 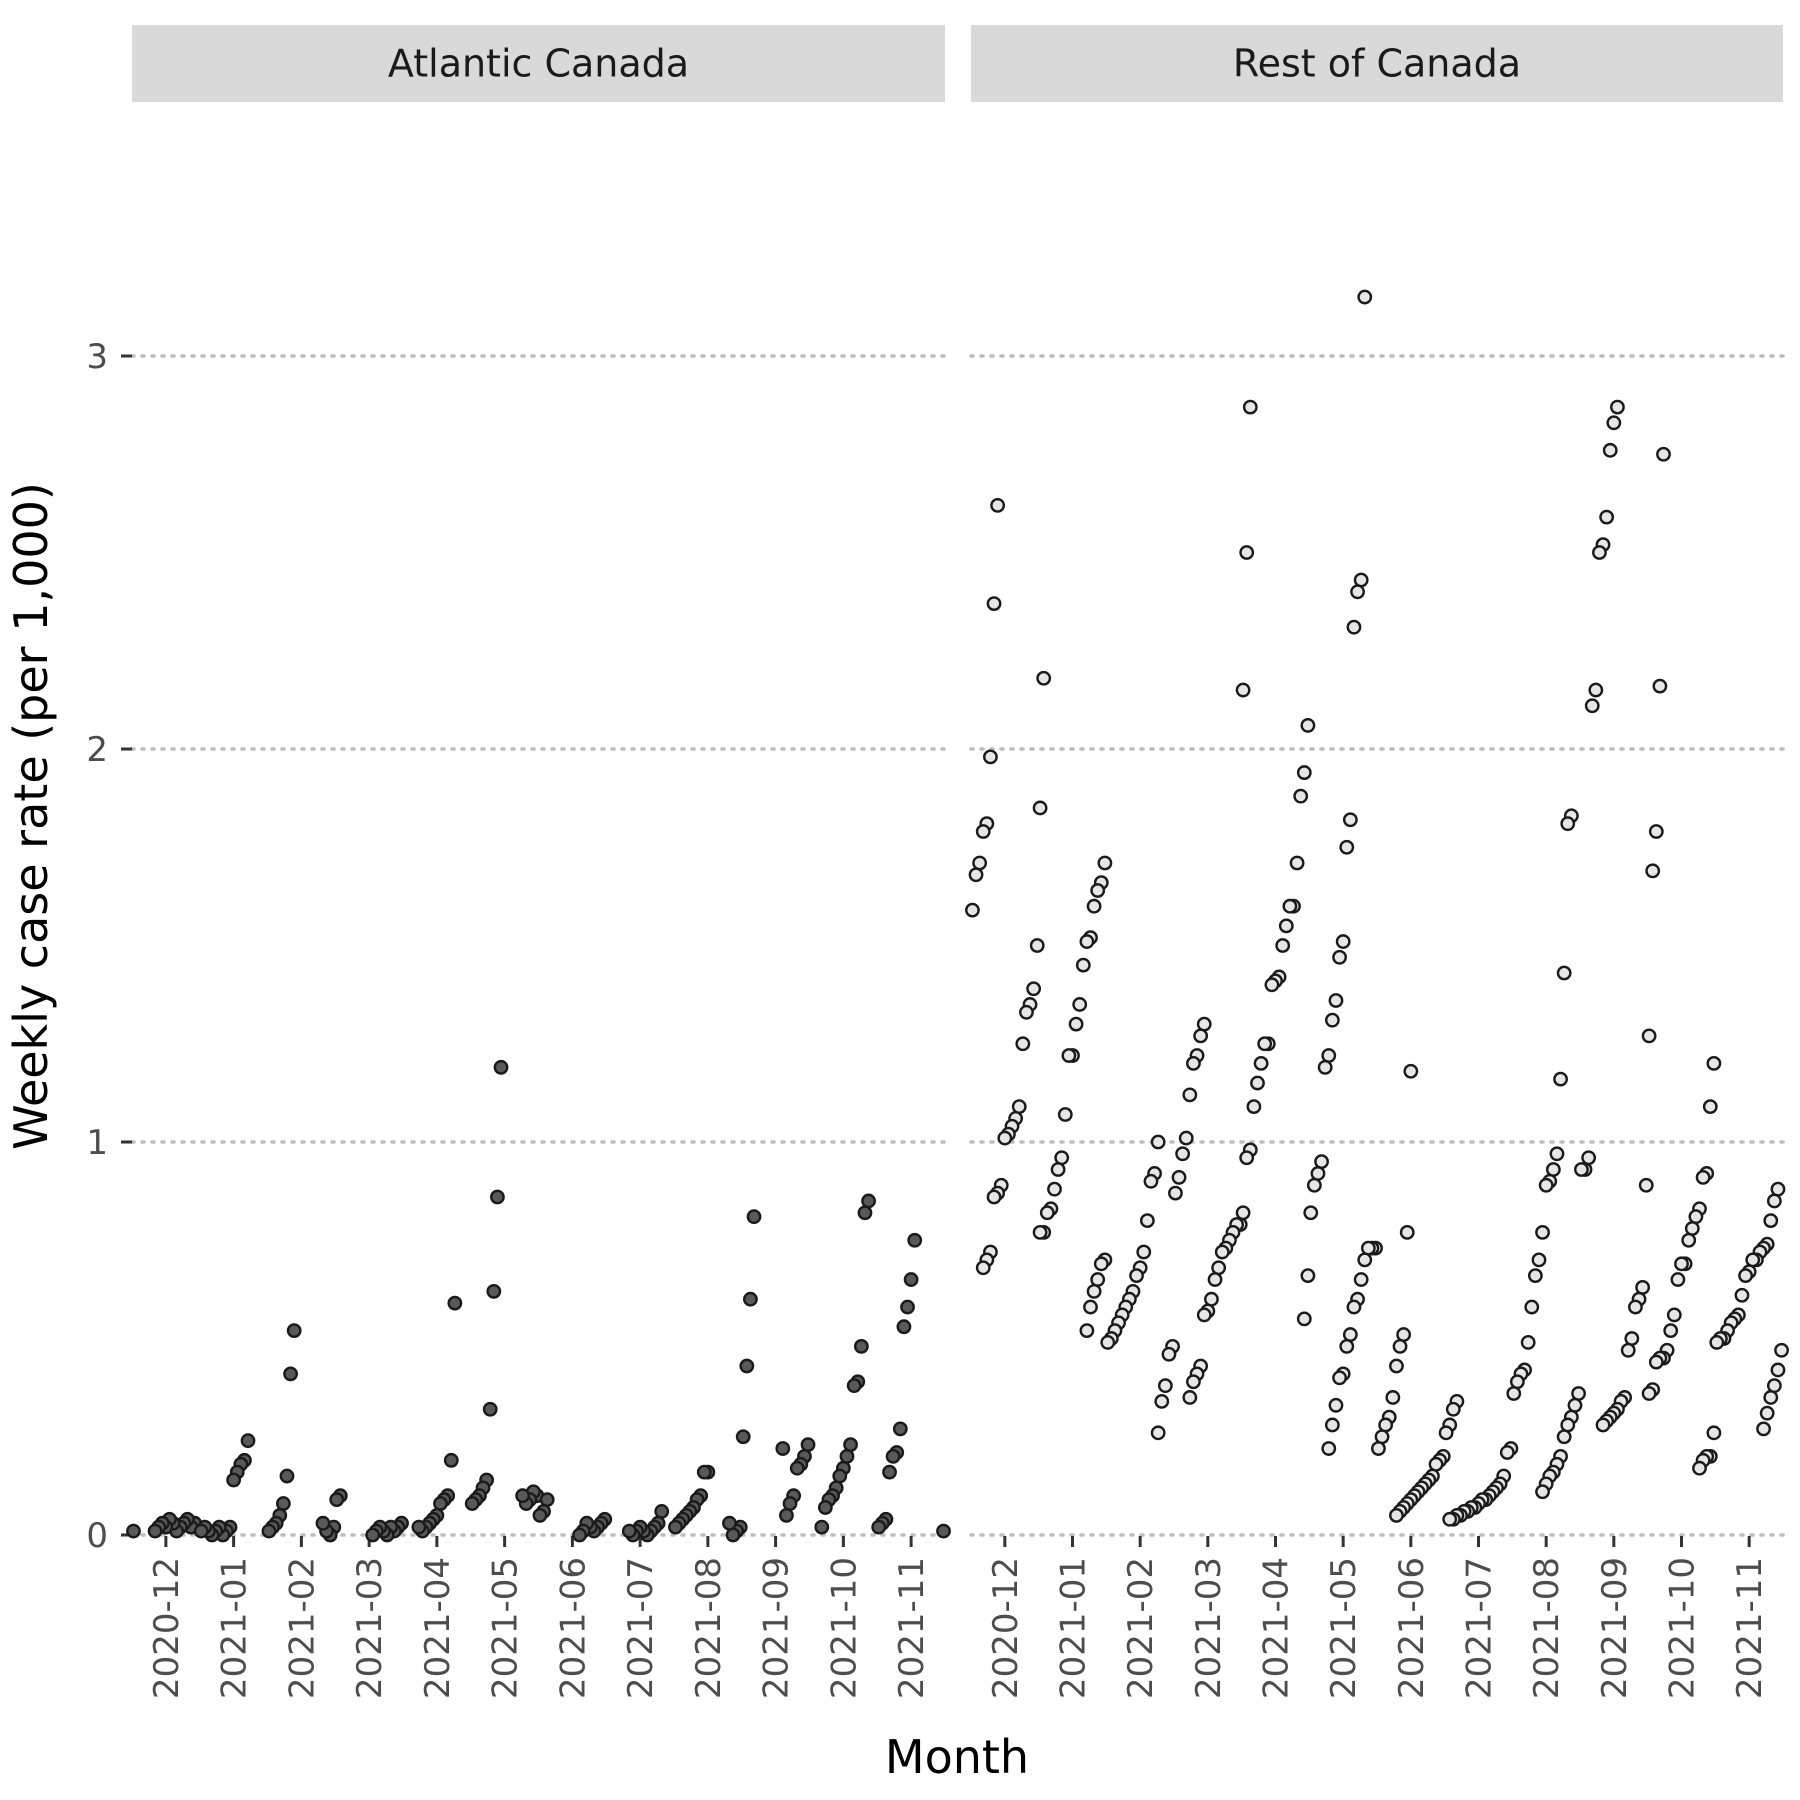 I want to click on x-tick-label: 2021-07, so click(x=641, y=1628).